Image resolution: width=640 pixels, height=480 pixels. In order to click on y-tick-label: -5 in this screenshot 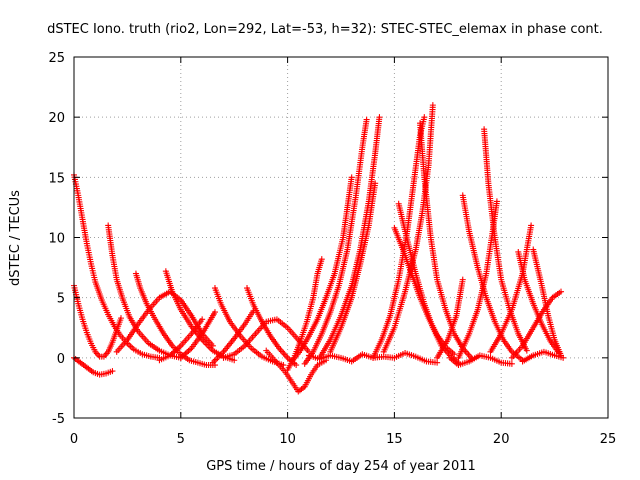, I will do `click(58, 419)`.